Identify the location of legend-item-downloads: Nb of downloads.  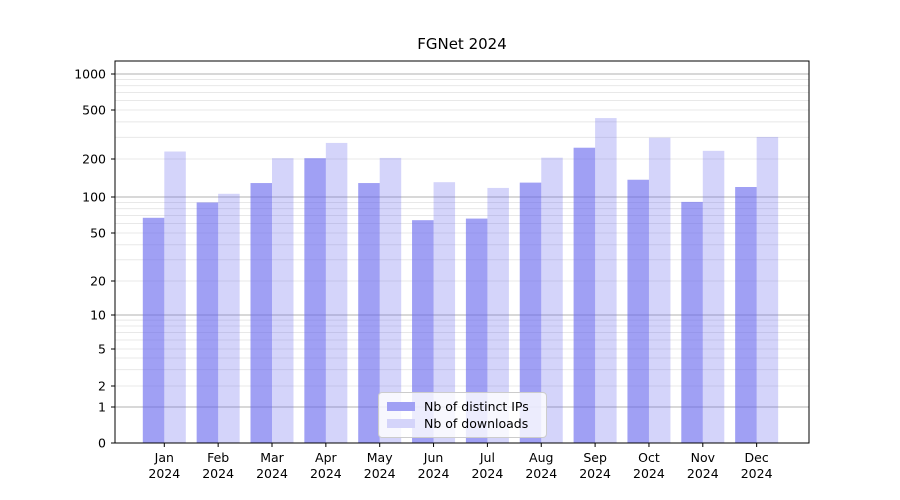
(462, 423).